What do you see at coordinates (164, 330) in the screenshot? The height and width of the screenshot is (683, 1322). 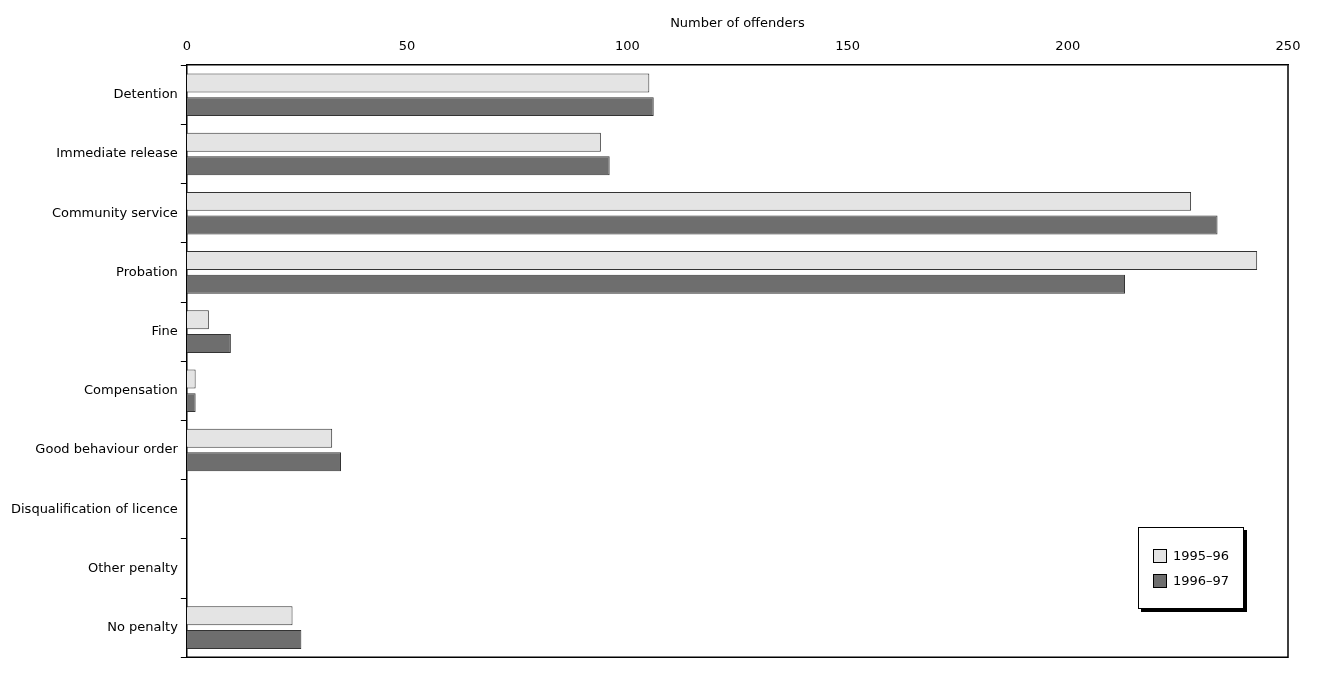 I see `y-tick-label: Fine` at bounding box center [164, 330].